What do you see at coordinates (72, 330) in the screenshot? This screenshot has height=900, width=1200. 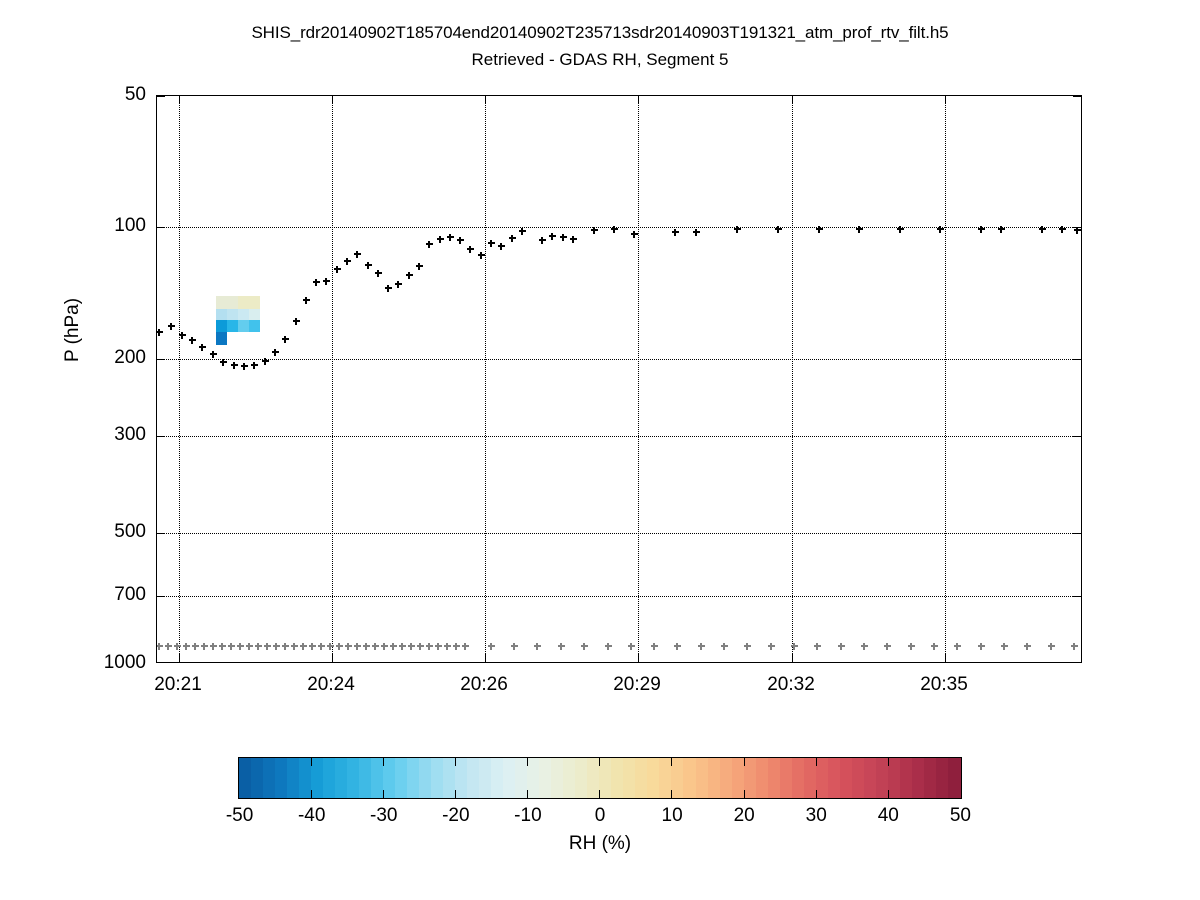 I see `y-axis-label: P (hPa)` at bounding box center [72, 330].